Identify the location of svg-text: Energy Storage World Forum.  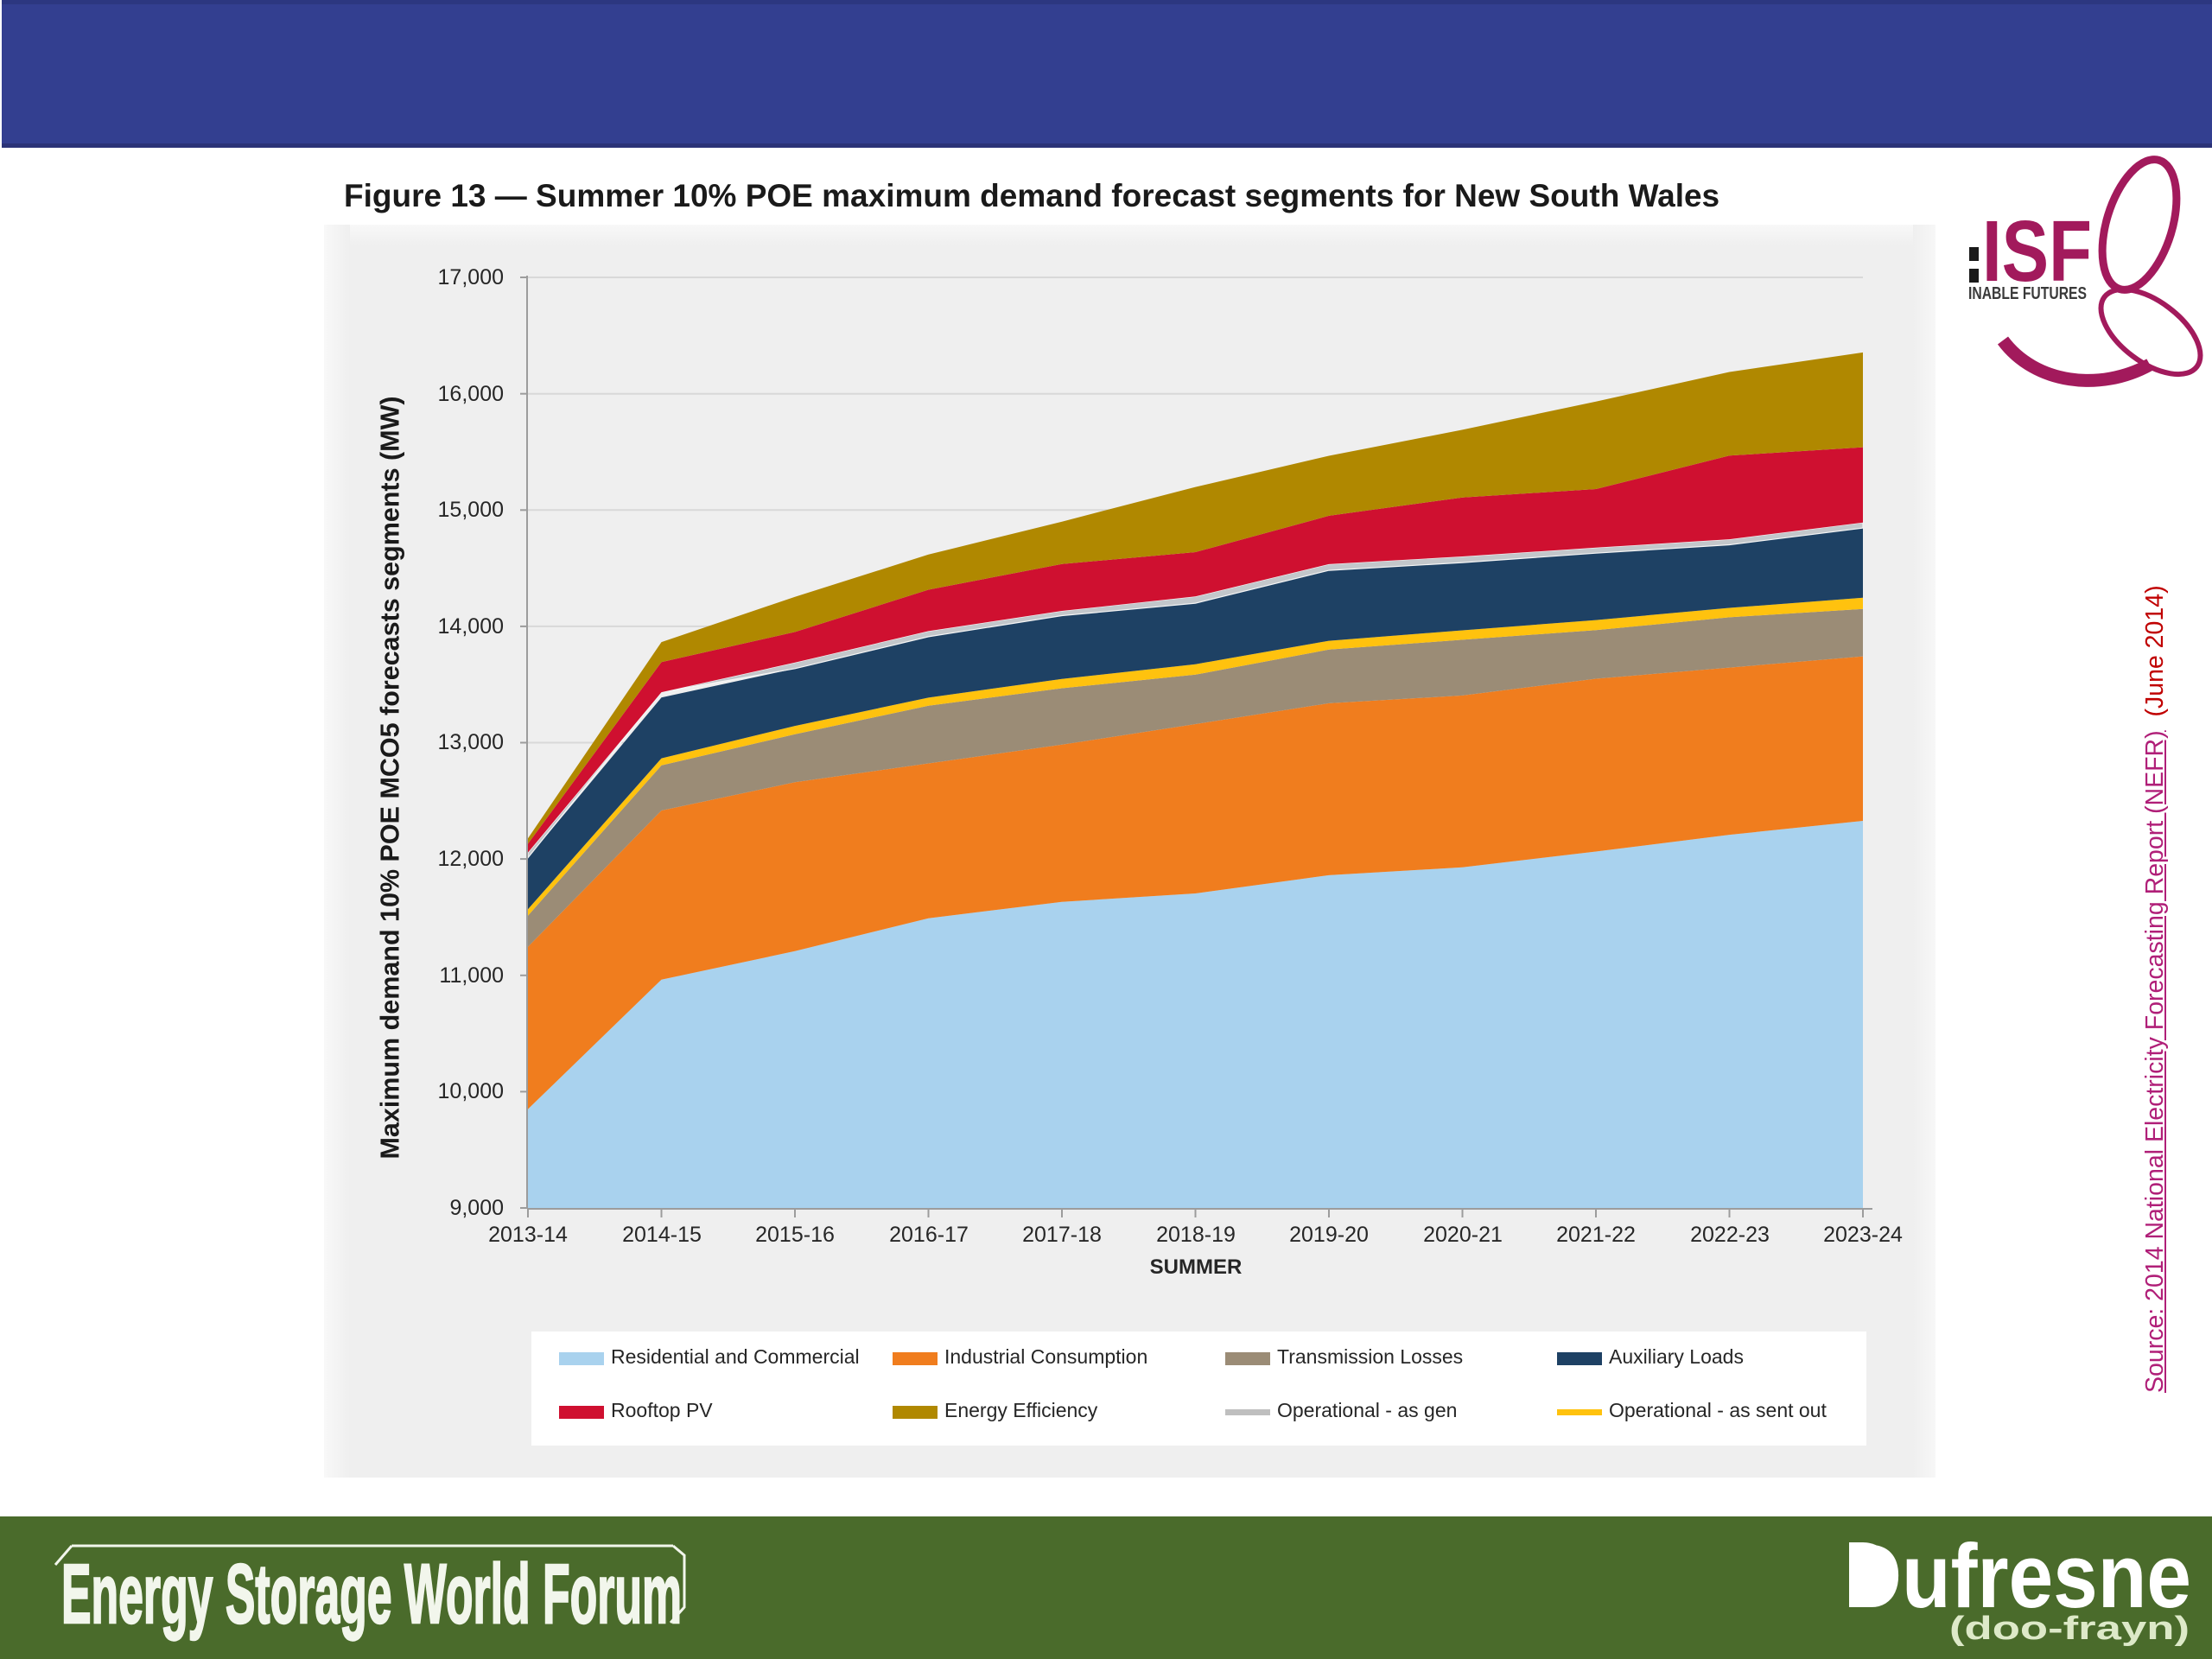
(371, 1594).